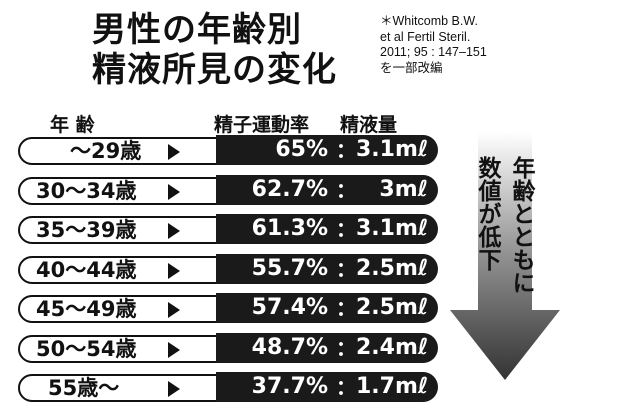 Image resolution: width=620 pixels, height=412 pixels. What do you see at coordinates (429, 21) in the screenshot?
I see `source-line-1: ＊Whitcomb B.W.` at bounding box center [429, 21].